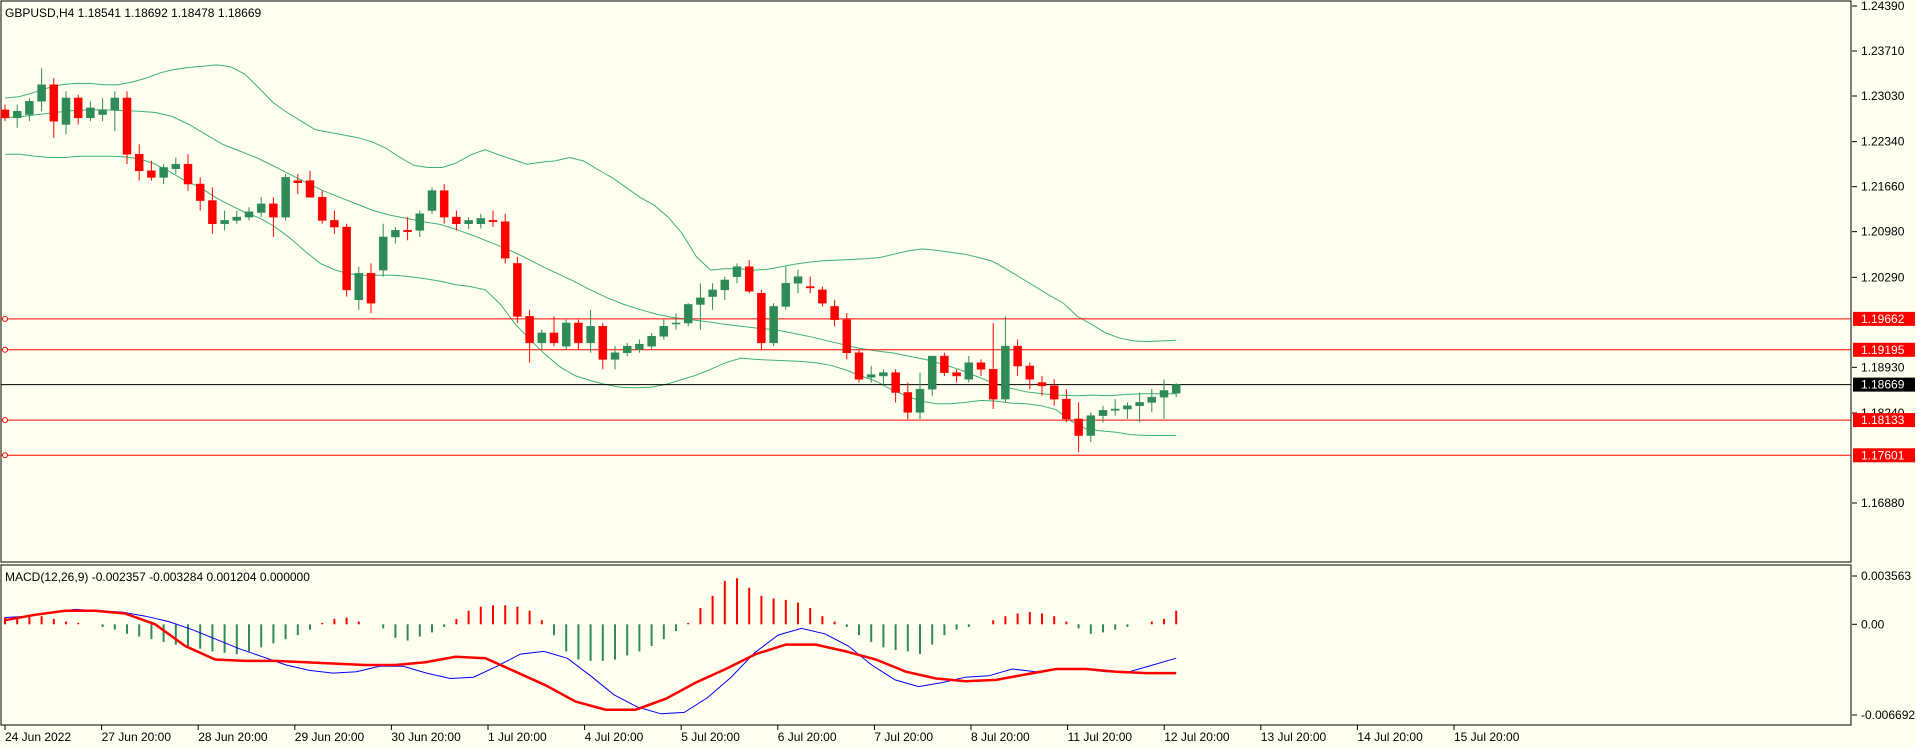 Image resolution: width=1916 pixels, height=748 pixels. What do you see at coordinates (591, 646) in the screenshot?
I see `macd-panel` at bounding box center [591, 646].